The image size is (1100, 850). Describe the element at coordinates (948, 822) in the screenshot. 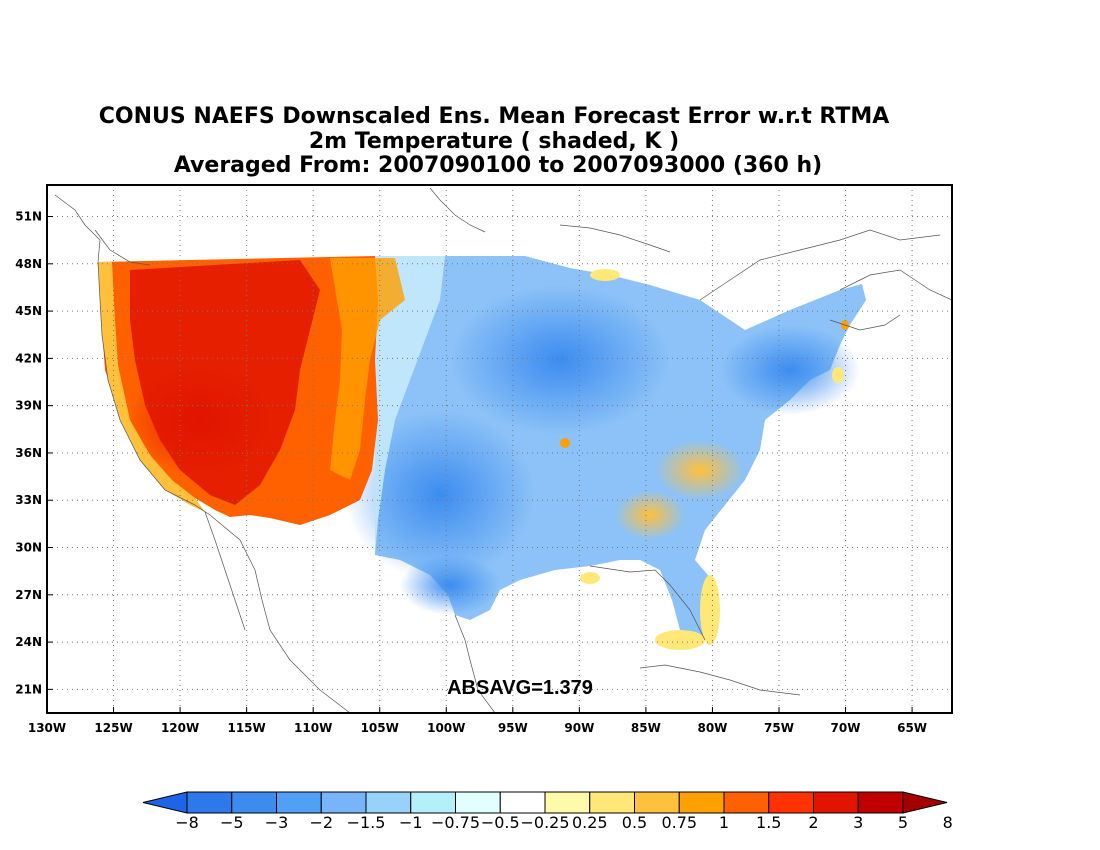

I see `colorbar-label: 8` at that location.